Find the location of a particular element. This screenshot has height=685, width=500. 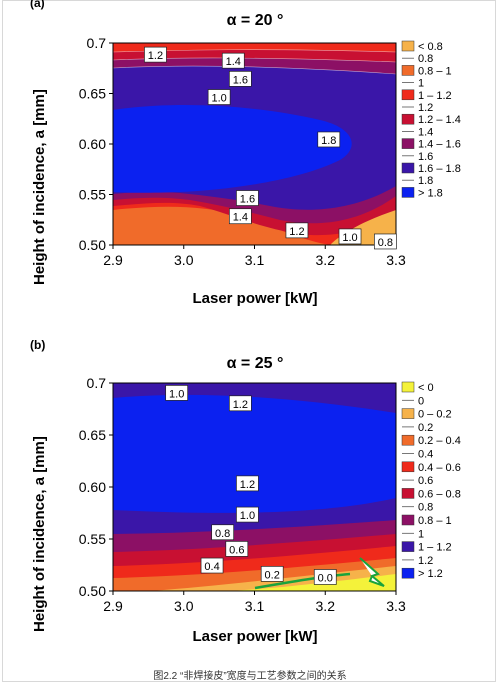

legend-entry: 1.4 – 1.6 is located at coordinates (439, 145).